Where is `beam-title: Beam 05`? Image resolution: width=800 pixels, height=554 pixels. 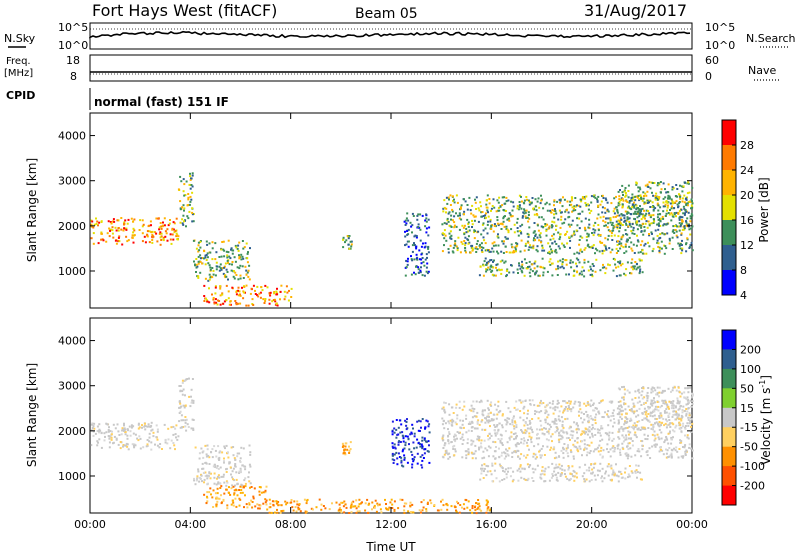
beam-title: Beam 05 is located at coordinates (386, 14).